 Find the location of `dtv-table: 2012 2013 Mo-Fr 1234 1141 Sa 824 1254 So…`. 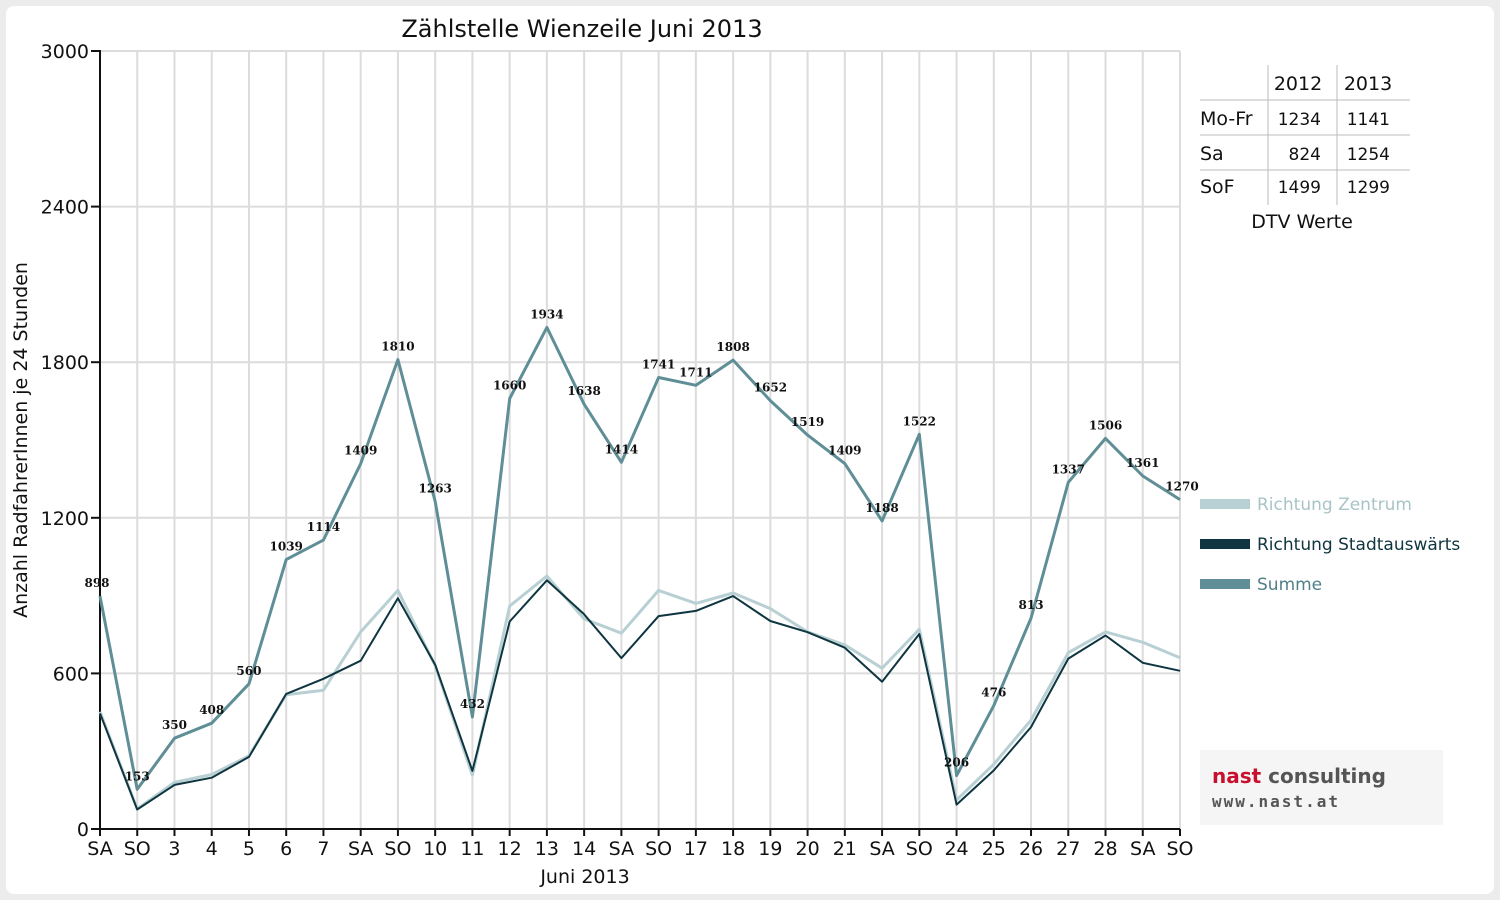

dtv-table: 2012 2013 Mo-Fr 1234 1141 Sa 824 1254 So… is located at coordinates (1305, 149).